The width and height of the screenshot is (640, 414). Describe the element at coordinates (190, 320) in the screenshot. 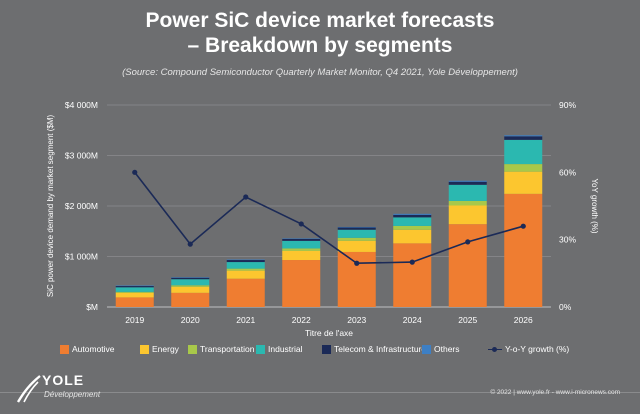

I see `x-tick-label: 2020` at that location.